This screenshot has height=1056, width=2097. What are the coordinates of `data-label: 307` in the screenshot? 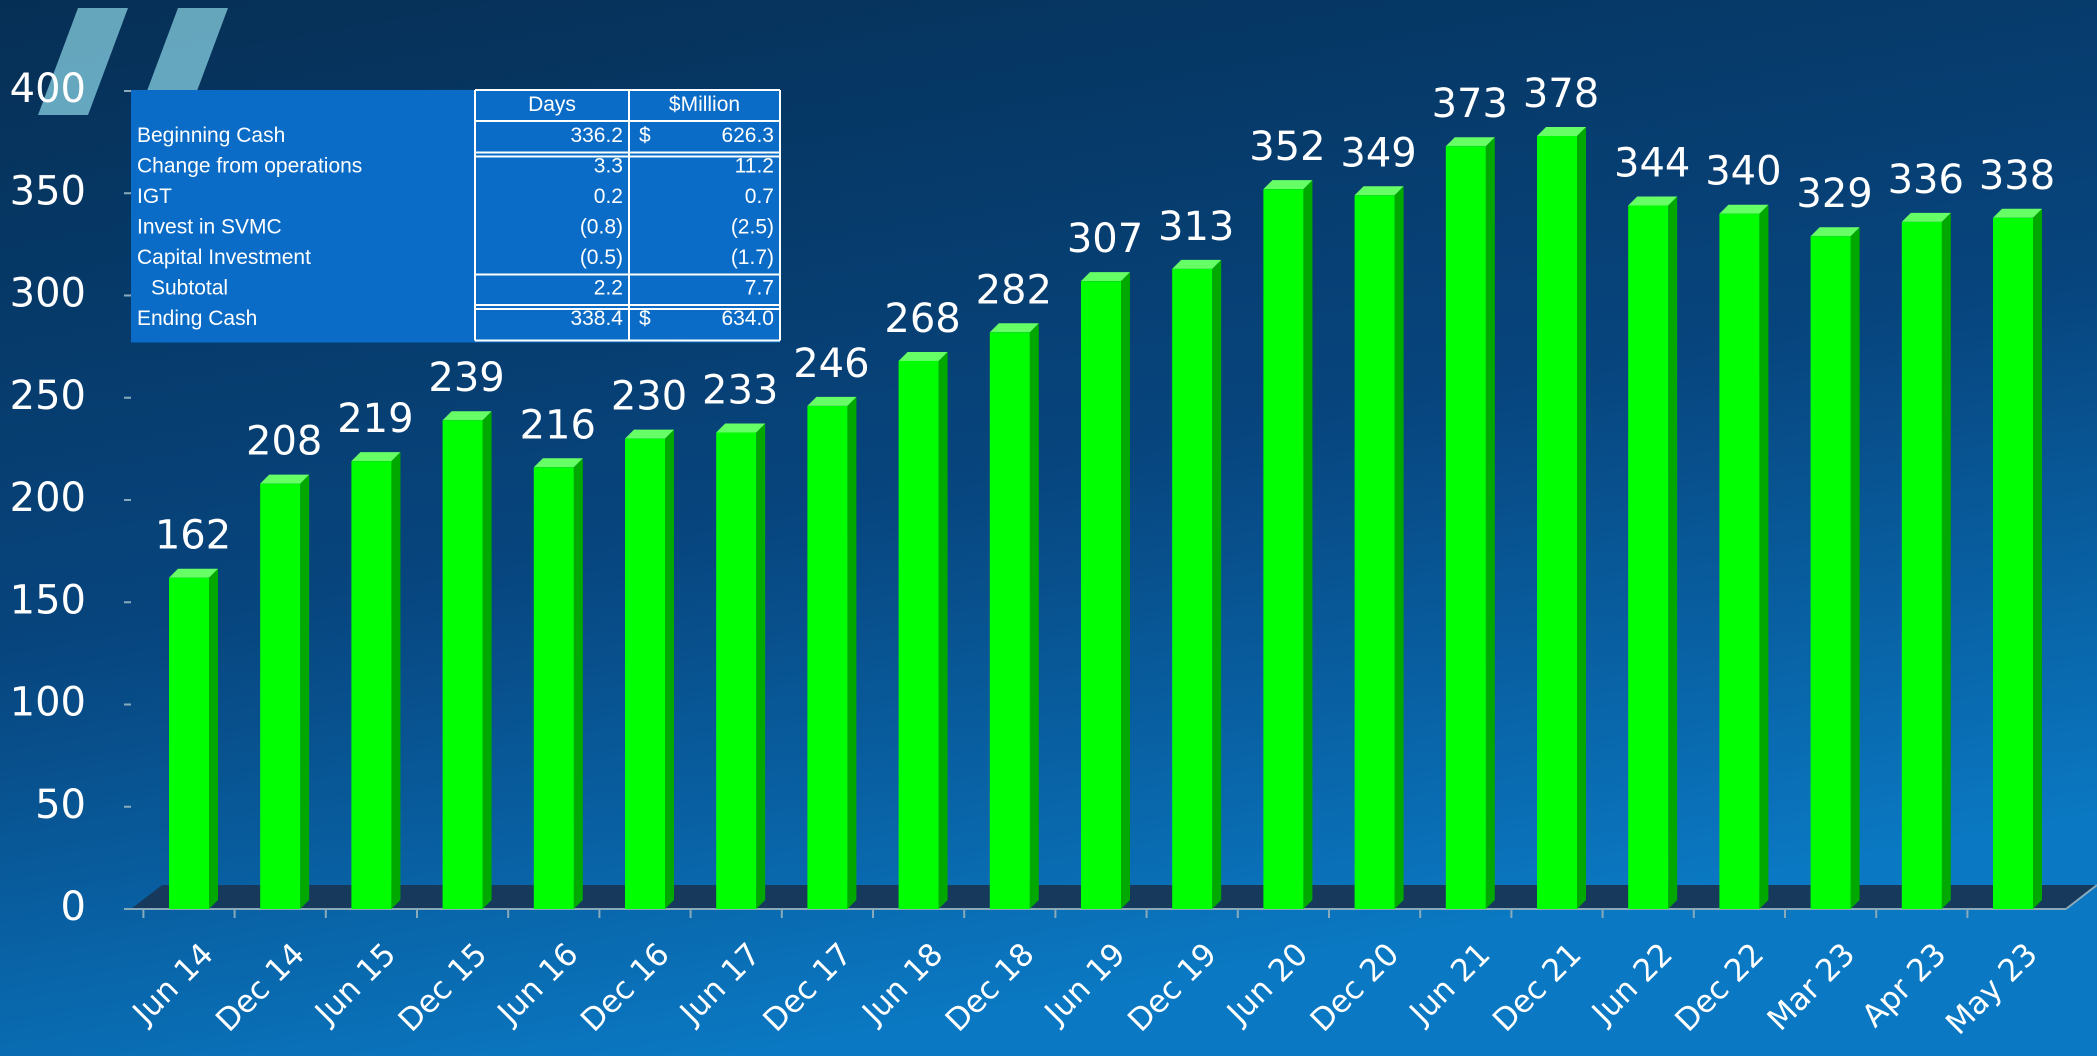 It's located at (1105, 239).